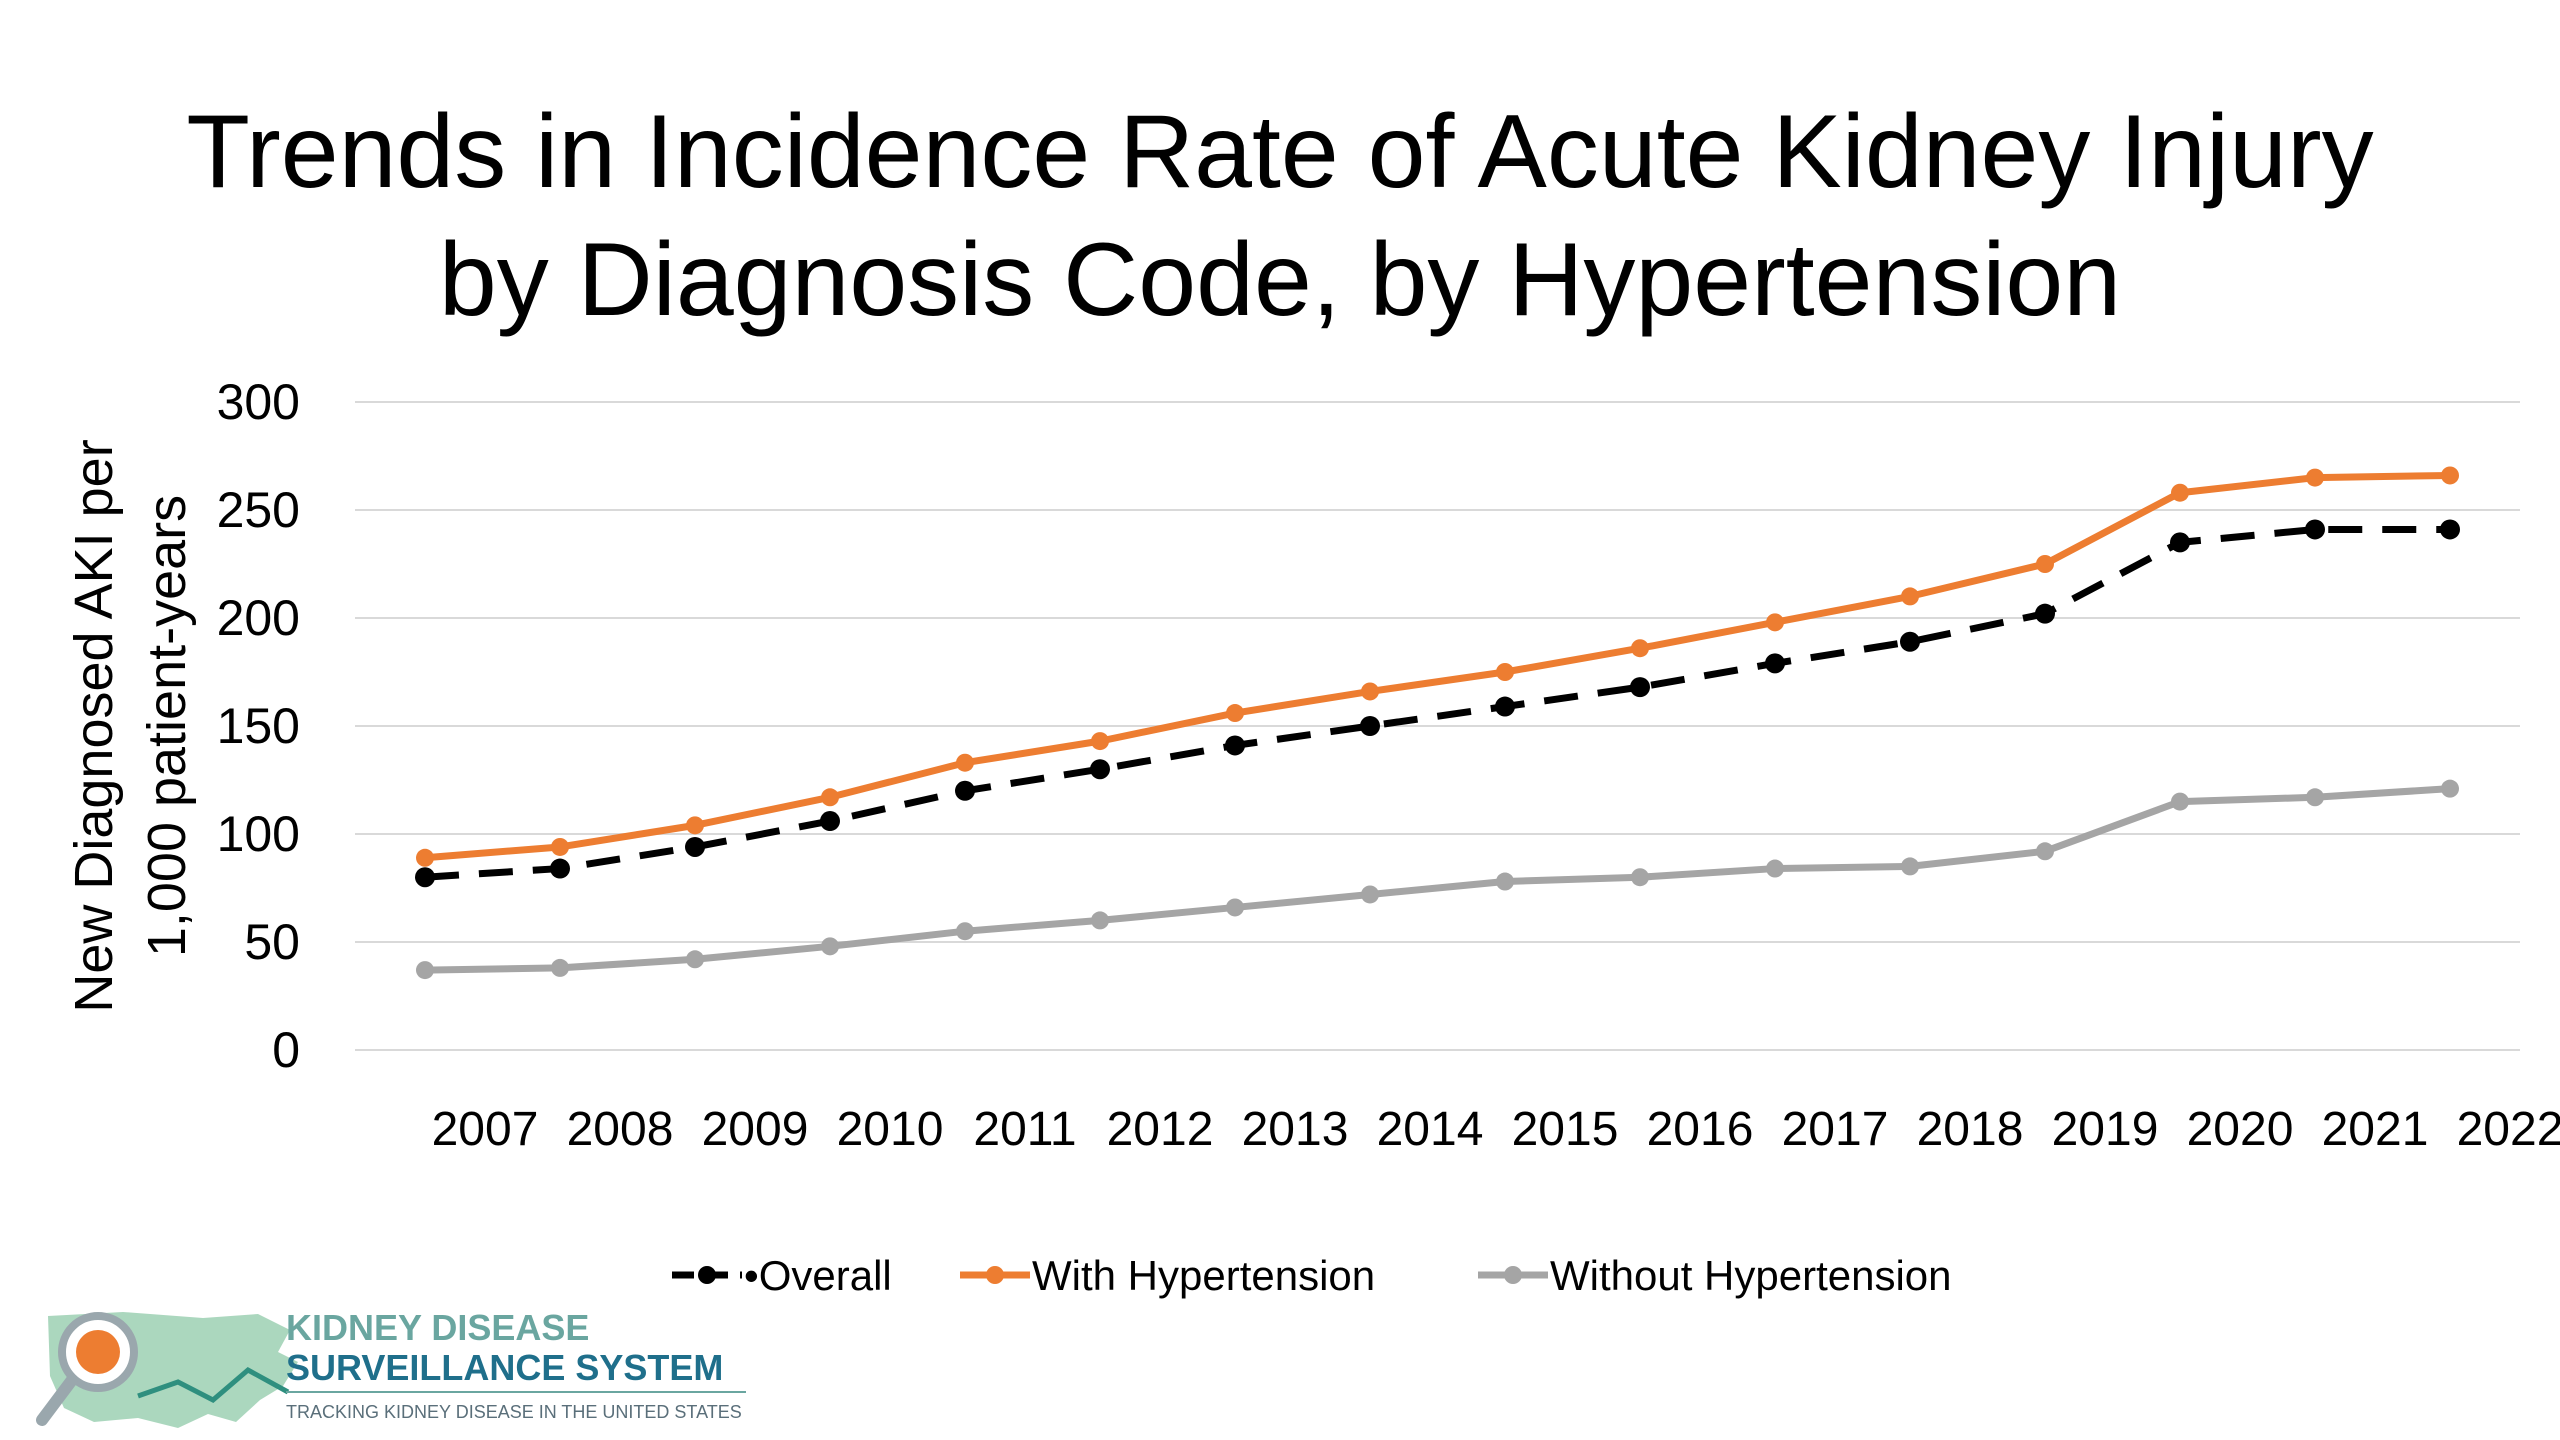 The width and height of the screenshot is (2560, 1440). Describe the element at coordinates (890, 1129) in the screenshot. I see `x-tick-label: 2010` at that location.